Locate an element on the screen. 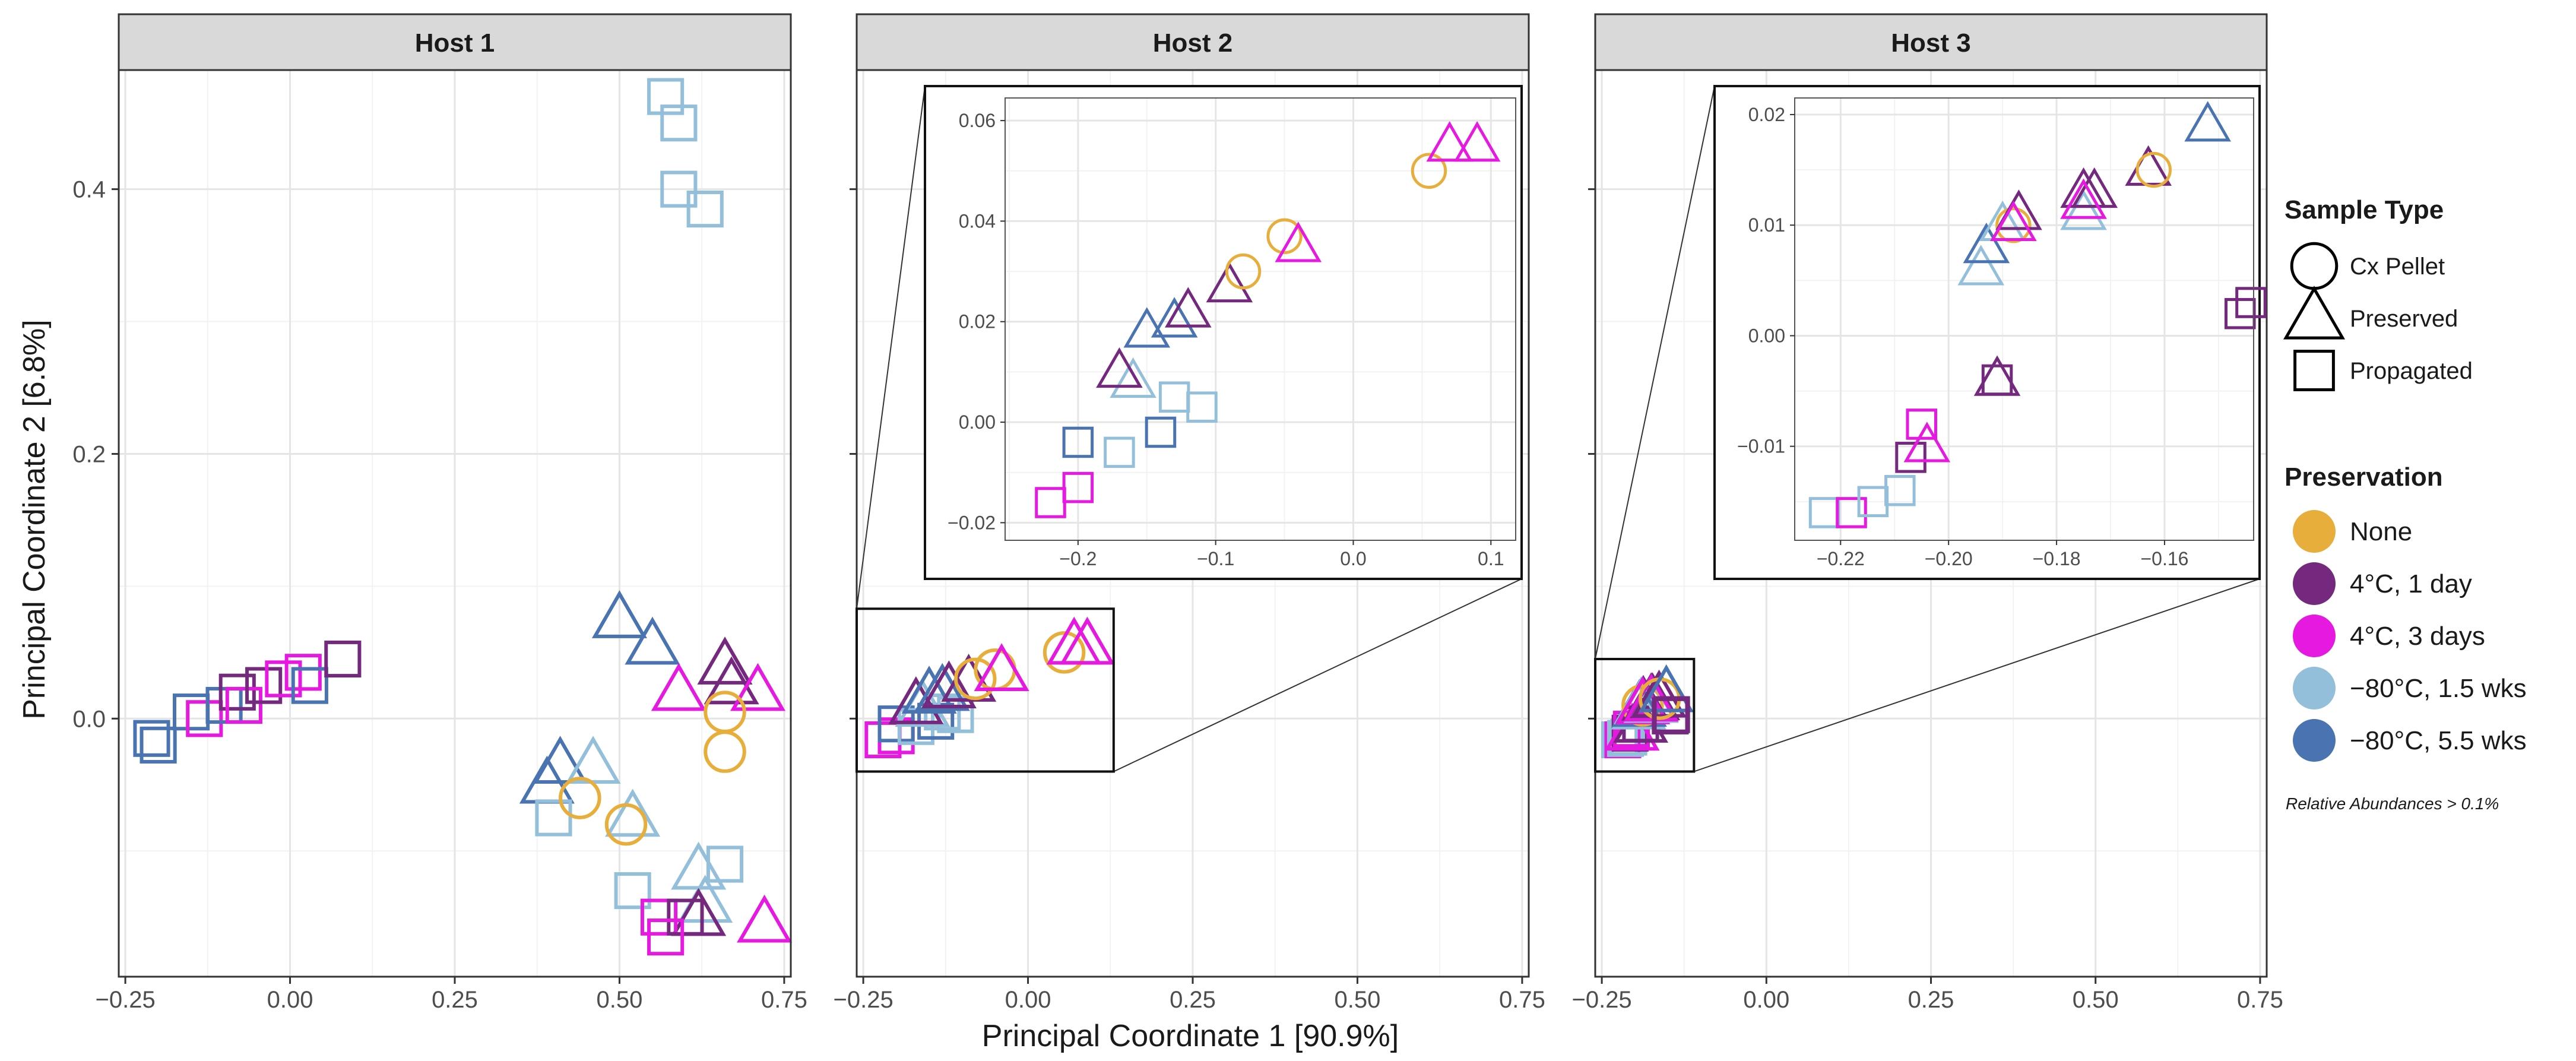 This screenshot has width=2576, height=1061. legend-caption: Relative Abundances > 0.1% is located at coordinates (2392, 803).